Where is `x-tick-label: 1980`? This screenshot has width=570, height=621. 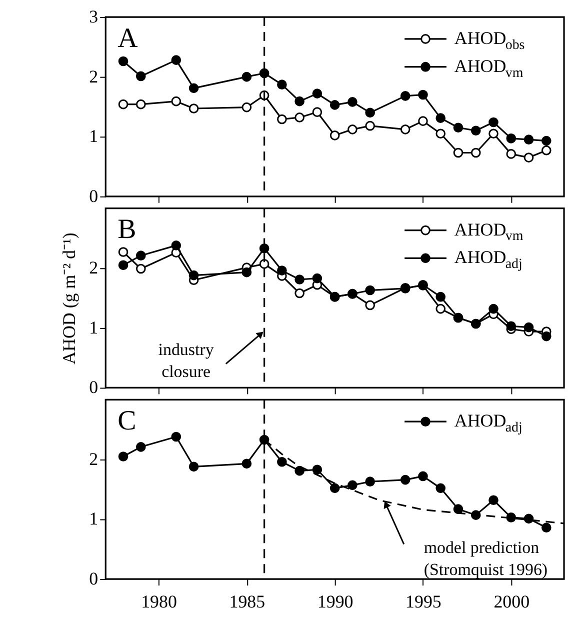 x-tick-label: 1980 is located at coordinates (159, 601).